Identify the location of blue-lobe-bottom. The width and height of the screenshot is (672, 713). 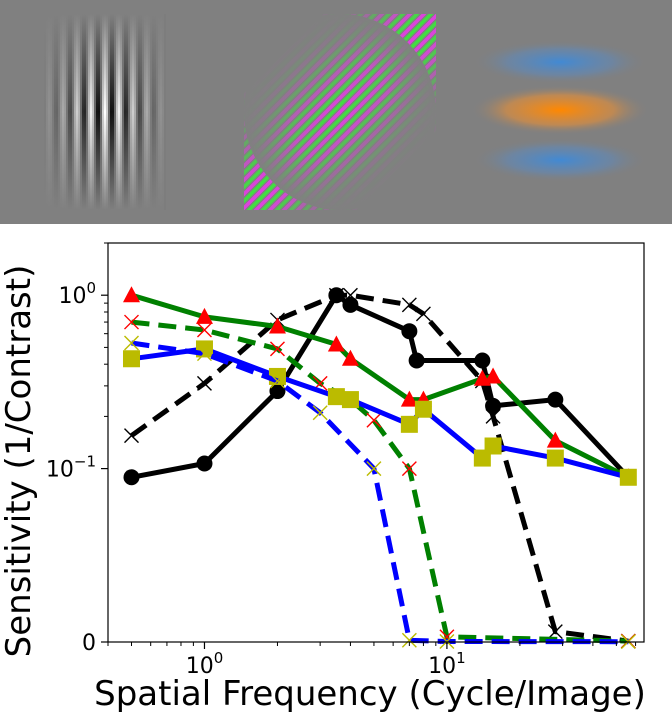
(560, 160).